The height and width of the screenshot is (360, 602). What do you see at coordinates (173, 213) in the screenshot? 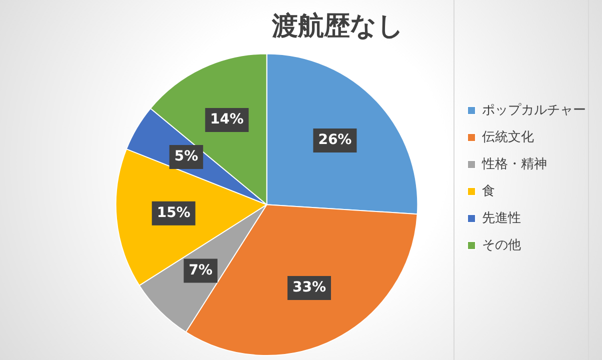
I see `data-label: 15%` at bounding box center [173, 213].